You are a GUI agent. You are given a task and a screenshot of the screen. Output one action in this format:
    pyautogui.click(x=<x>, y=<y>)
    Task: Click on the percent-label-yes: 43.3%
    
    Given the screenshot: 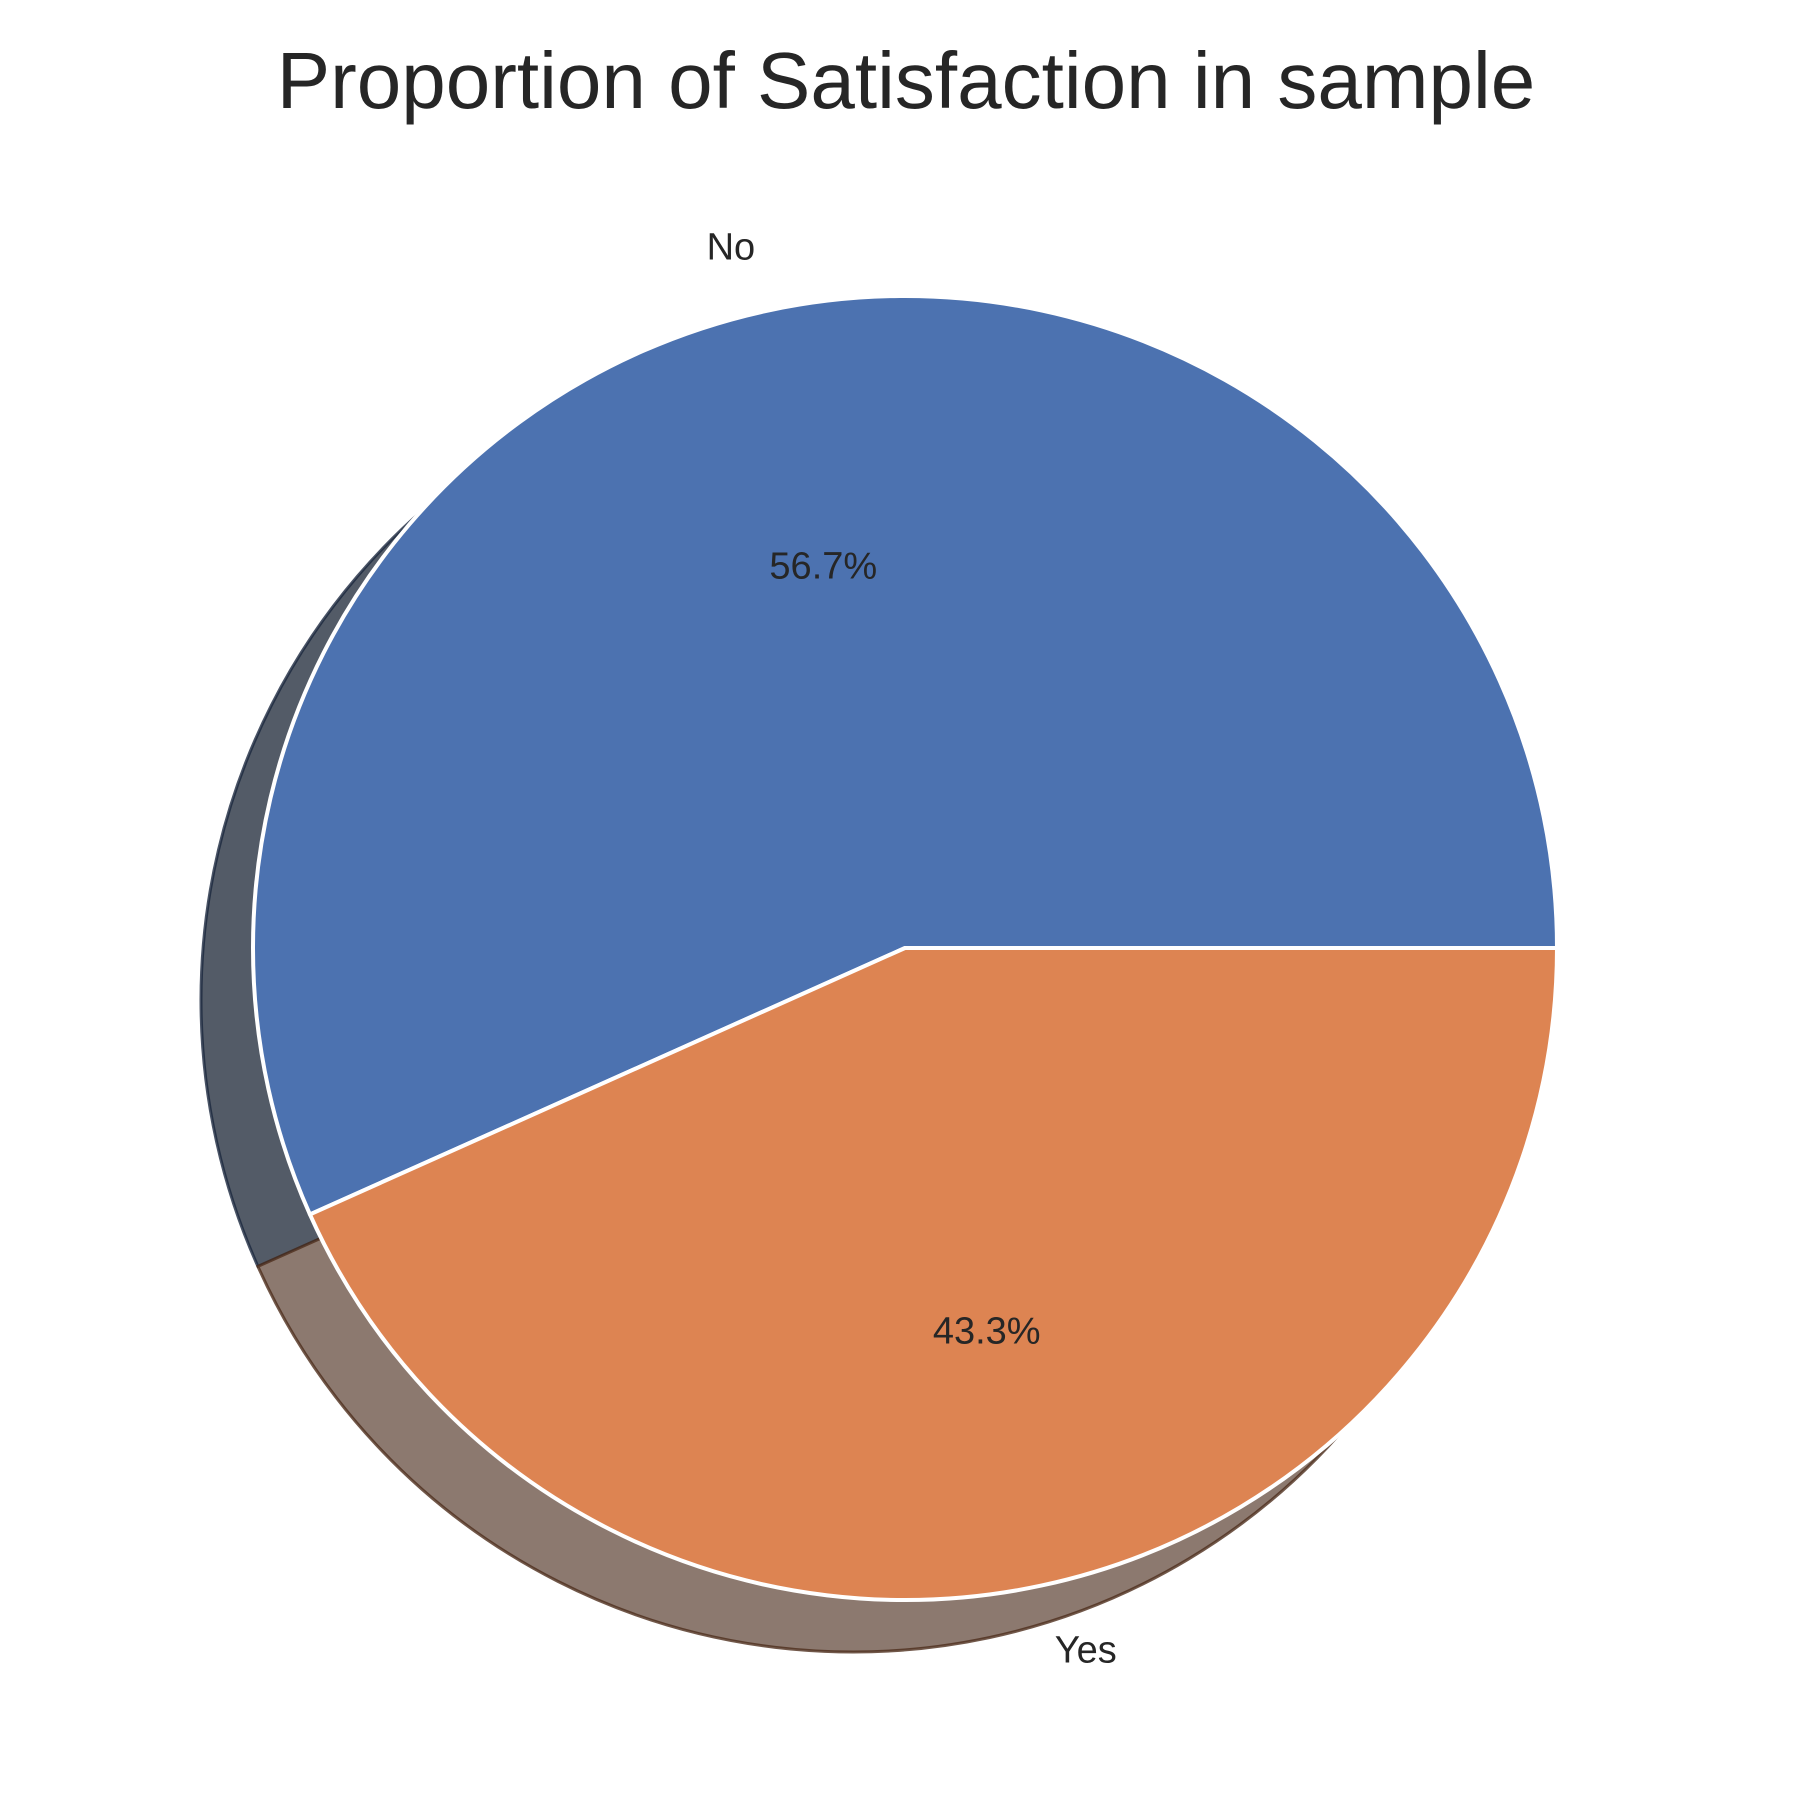 What is the action you would take?
    pyautogui.click(x=987, y=1332)
    